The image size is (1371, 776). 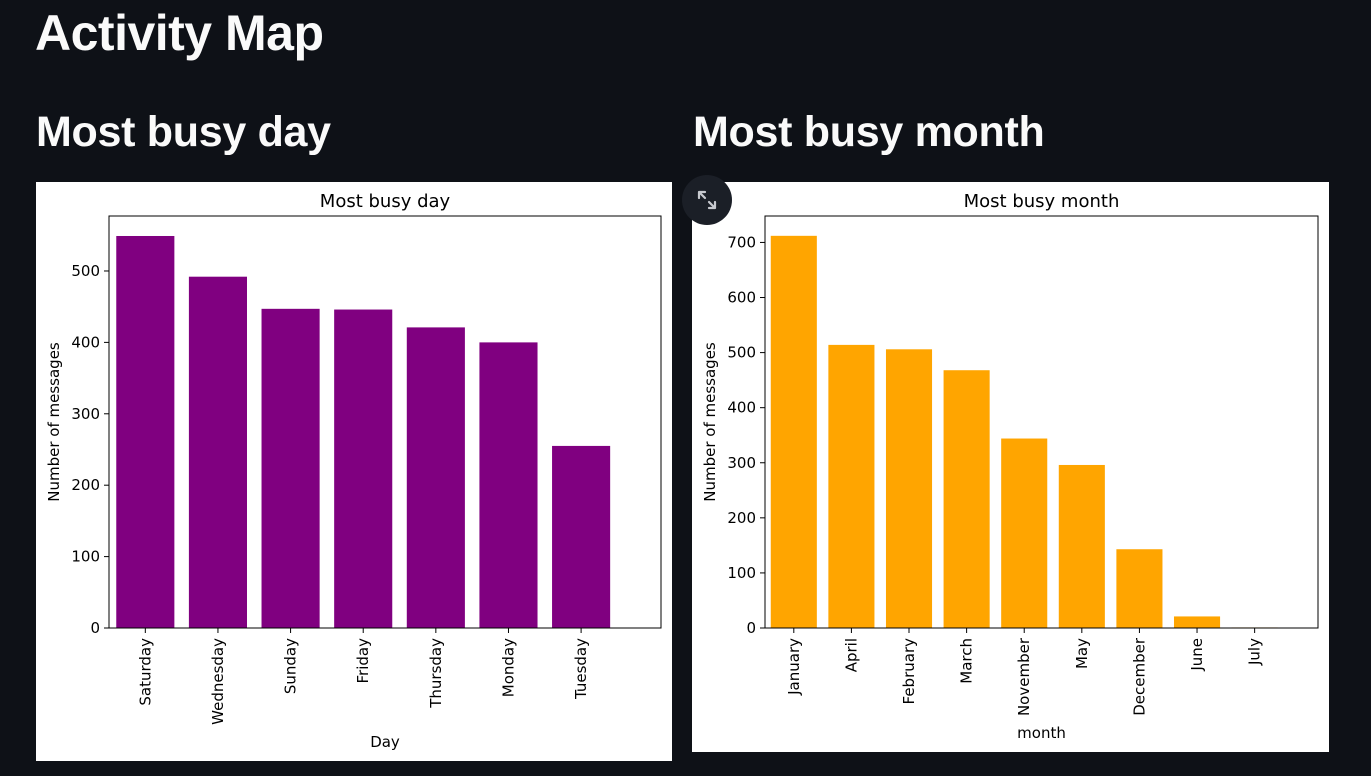 What do you see at coordinates (290, 468) in the screenshot?
I see `bar-sunday` at bounding box center [290, 468].